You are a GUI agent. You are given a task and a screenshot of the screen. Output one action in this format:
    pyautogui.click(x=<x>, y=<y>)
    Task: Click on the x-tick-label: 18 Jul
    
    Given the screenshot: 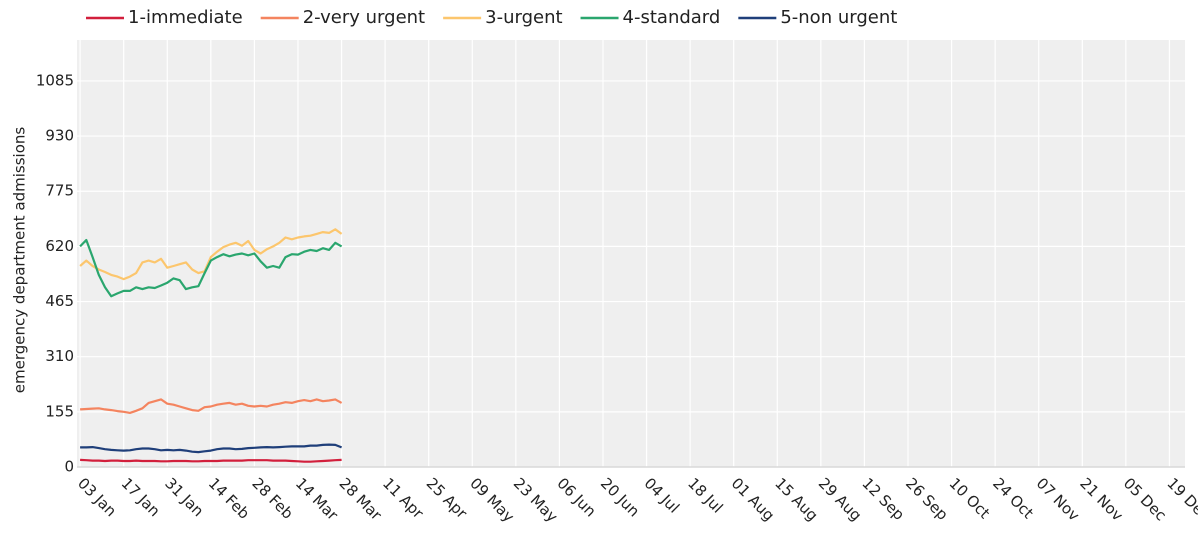 What is the action you would take?
    pyautogui.click(x=705, y=495)
    